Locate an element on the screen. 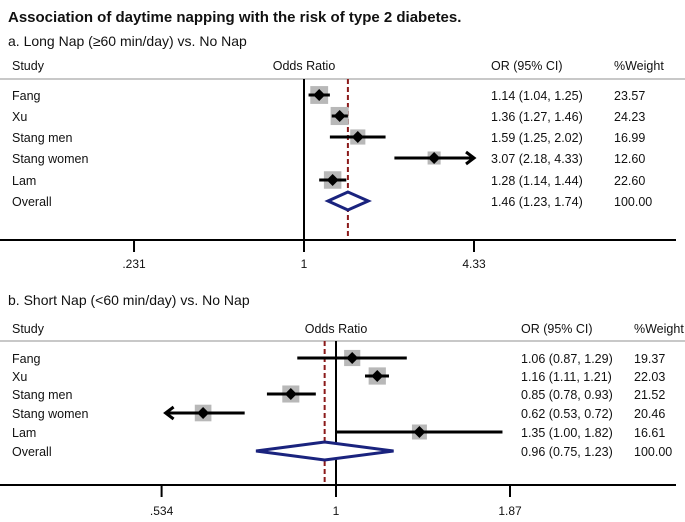  x-tick-label: 1.87 is located at coordinates (510, 511).